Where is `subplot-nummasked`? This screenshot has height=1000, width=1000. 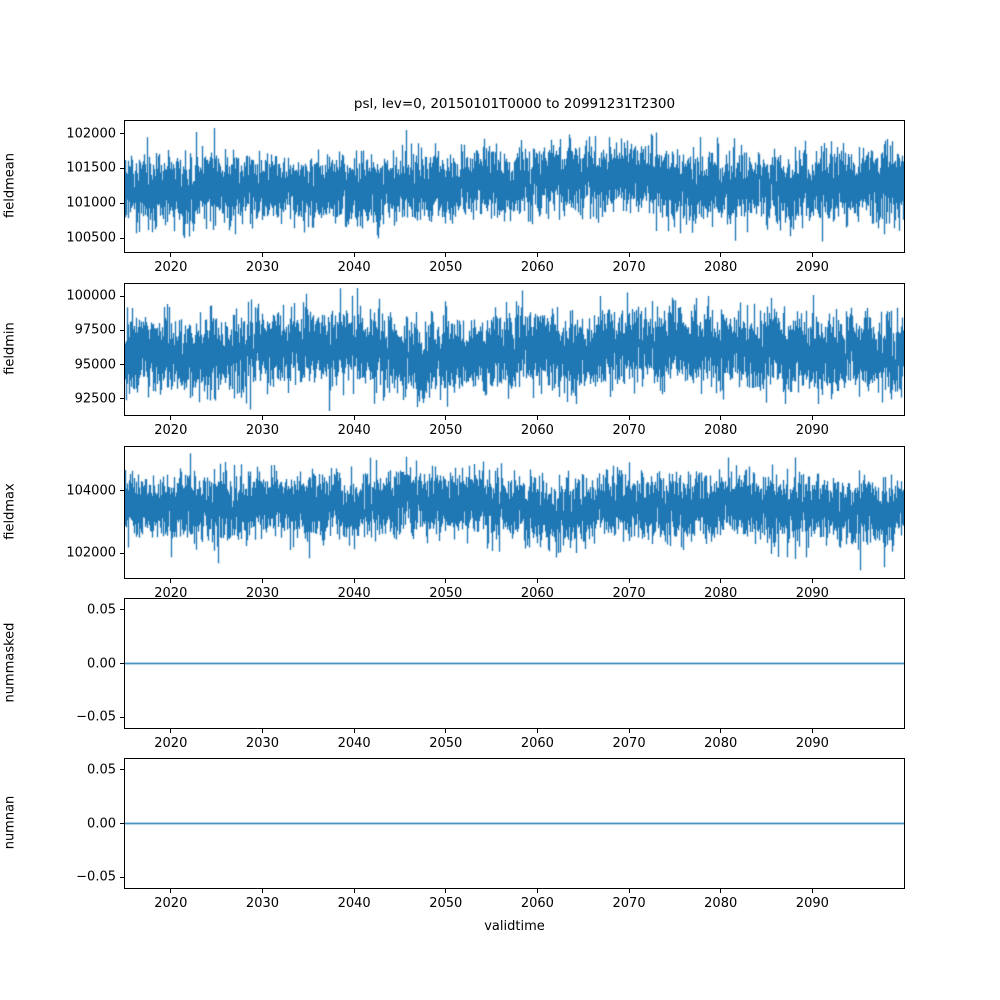 subplot-nummasked is located at coordinates (514, 663).